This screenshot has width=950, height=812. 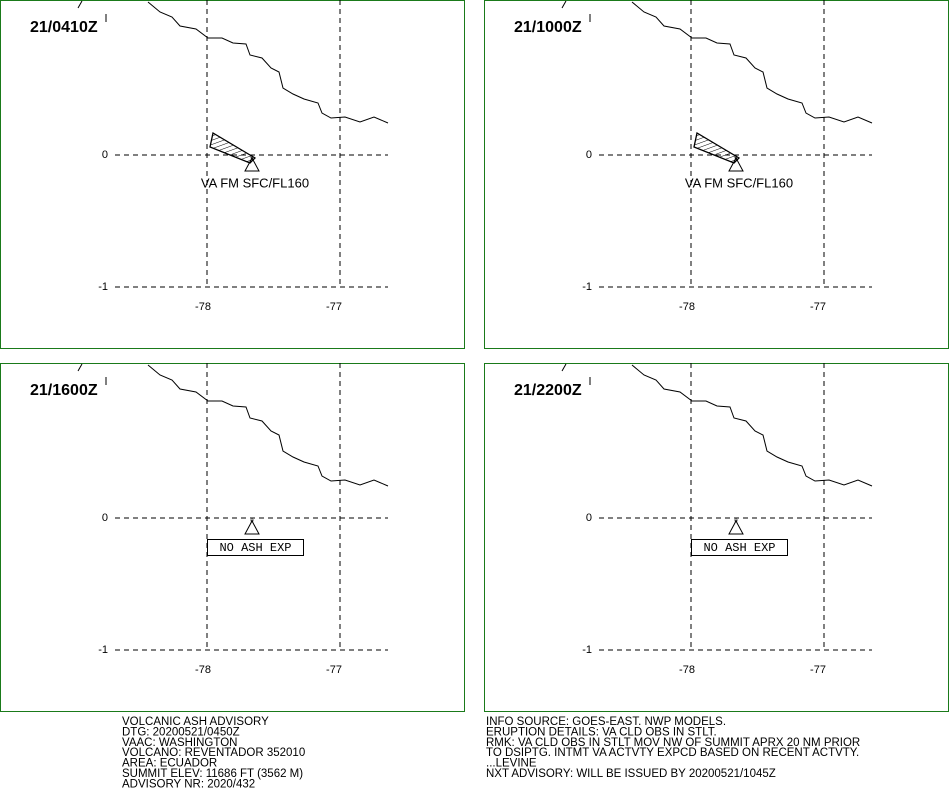 What do you see at coordinates (169, 764) in the screenshot?
I see `advisory-line: AREA: ECUADOR` at bounding box center [169, 764].